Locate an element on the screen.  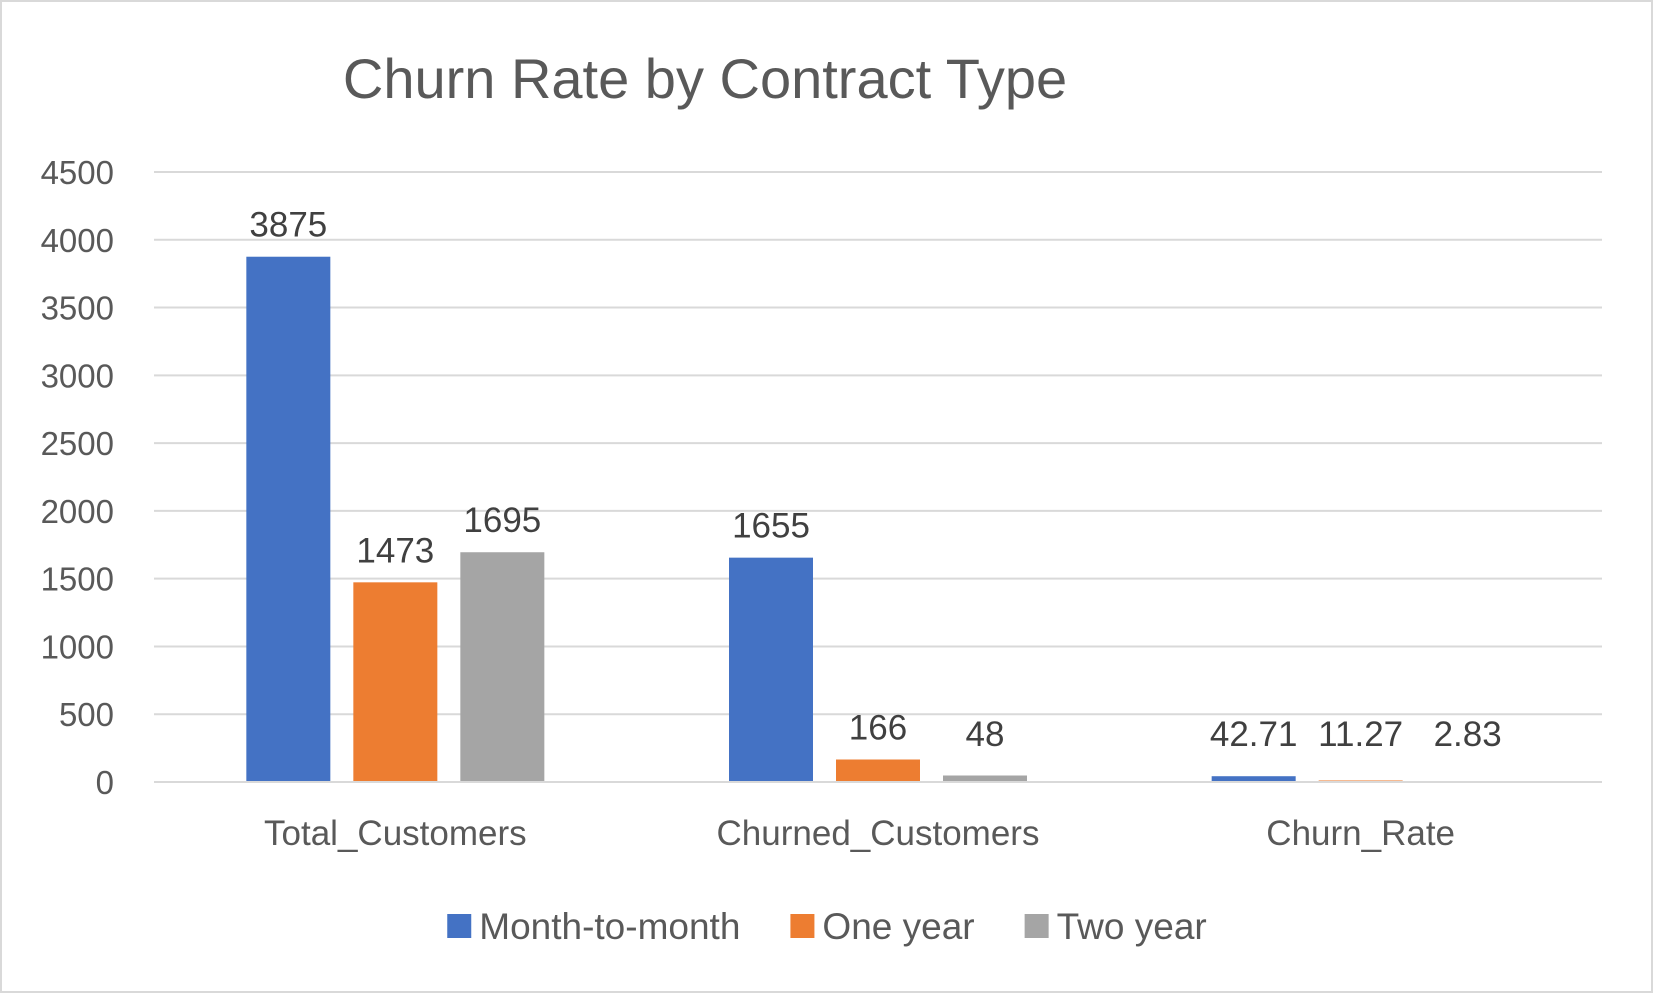
bar-two-year-total-customers is located at coordinates (502, 667).